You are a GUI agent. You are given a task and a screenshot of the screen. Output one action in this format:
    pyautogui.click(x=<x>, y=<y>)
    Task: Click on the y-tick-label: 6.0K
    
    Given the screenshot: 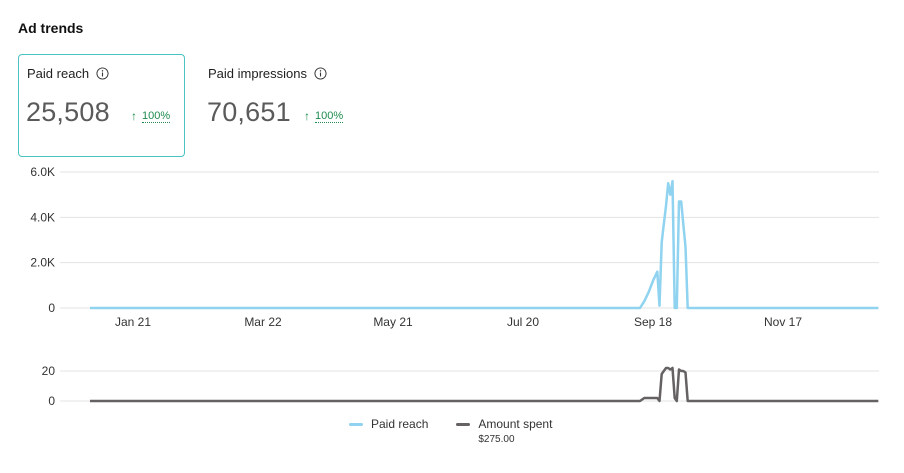 What is the action you would take?
    pyautogui.click(x=42, y=172)
    